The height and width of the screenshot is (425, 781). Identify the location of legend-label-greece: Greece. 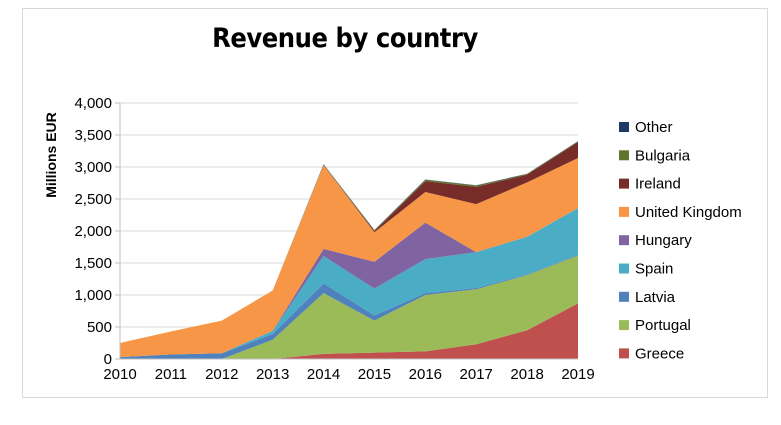
(659, 353).